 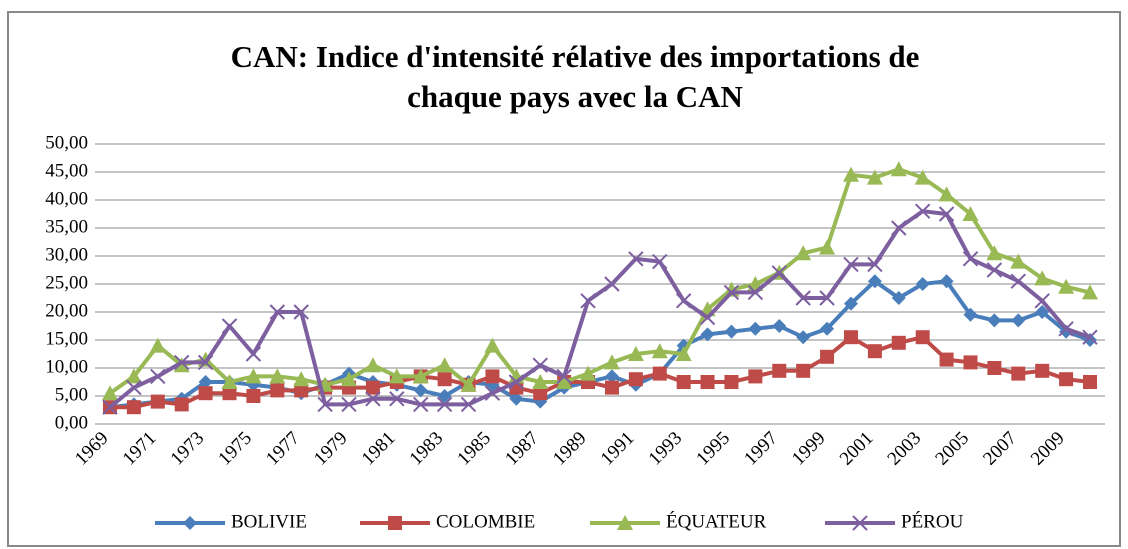 I want to click on y-tick-label: 15,00, so click(x=66, y=338).